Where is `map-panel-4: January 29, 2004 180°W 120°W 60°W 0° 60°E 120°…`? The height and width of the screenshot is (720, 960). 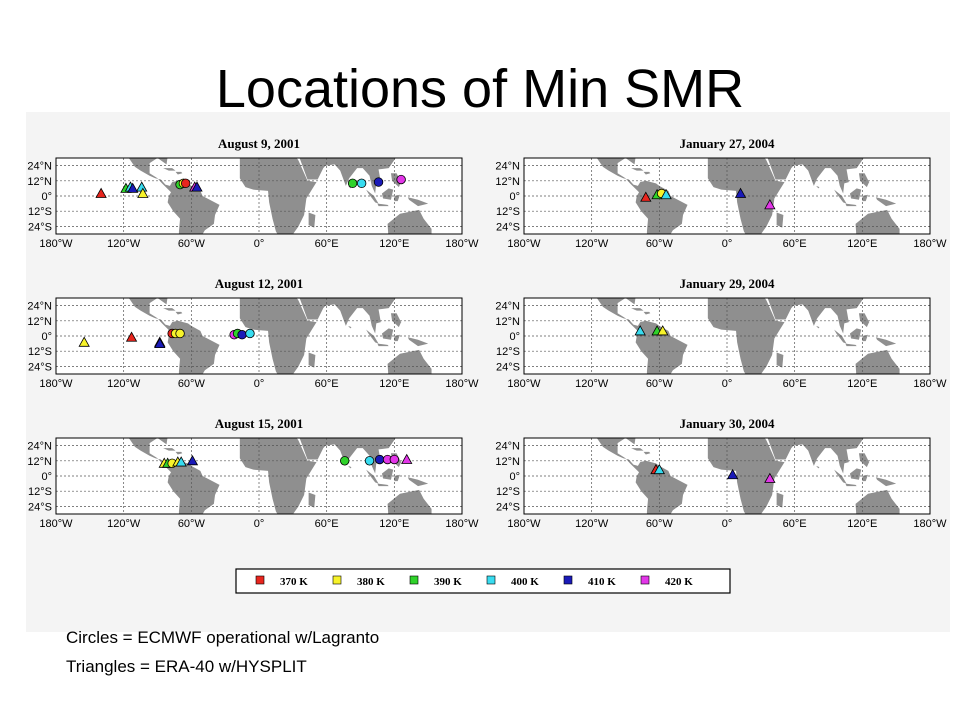 map-panel-4: January 29, 2004 180°W 120°W 60°W 0° 60°E 120°… is located at coordinates (721, 333).